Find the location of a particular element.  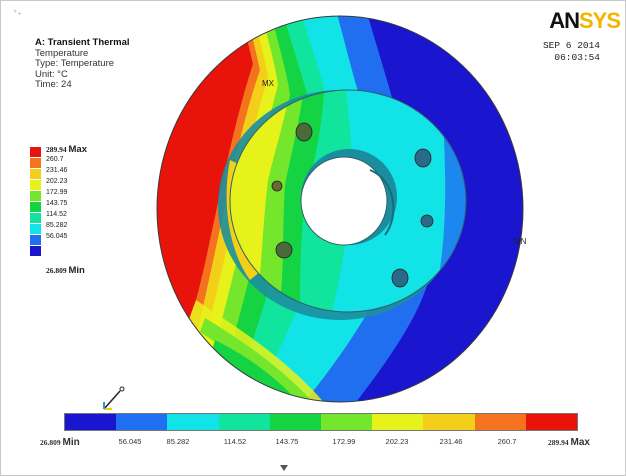

legend-value-5: 143.75 is located at coordinates (57, 203).